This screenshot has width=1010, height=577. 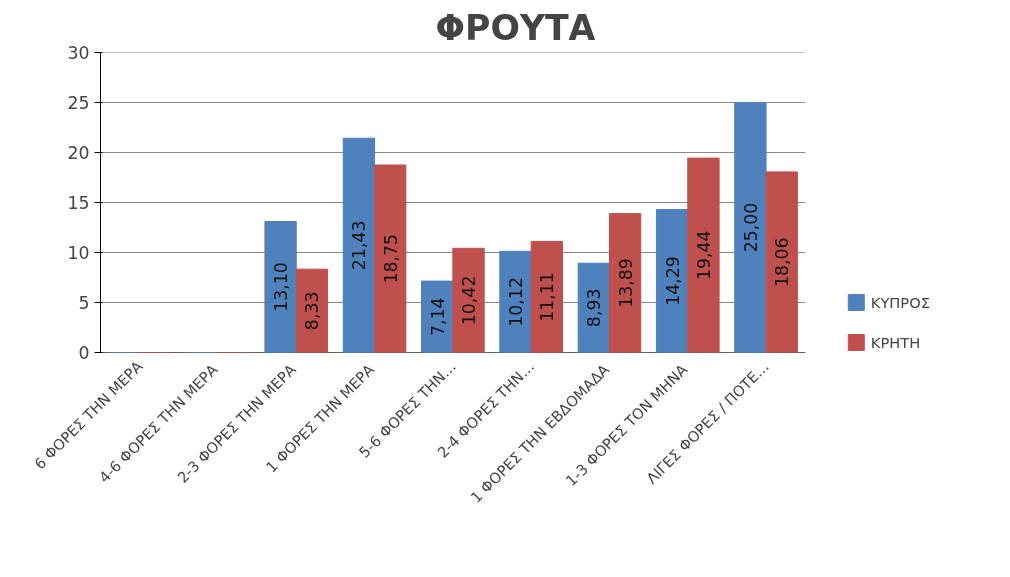 What do you see at coordinates (84, 303) in the screenshot?
I see `y-tick-label: 5` at bounding box center [84, 303].